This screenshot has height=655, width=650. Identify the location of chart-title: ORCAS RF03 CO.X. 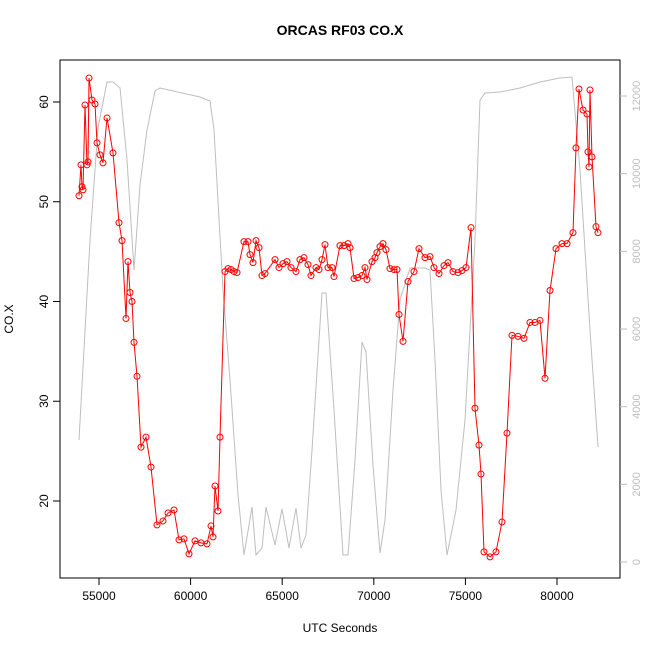
(340, 30).